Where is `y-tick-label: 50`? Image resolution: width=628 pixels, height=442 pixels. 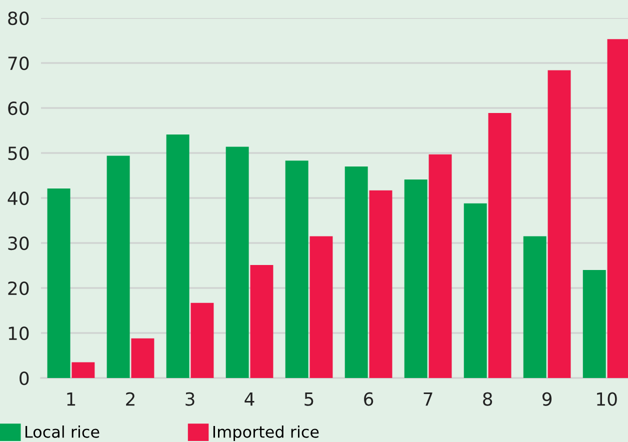
y-tick-label: 50 is located at coordinates (18, 153).